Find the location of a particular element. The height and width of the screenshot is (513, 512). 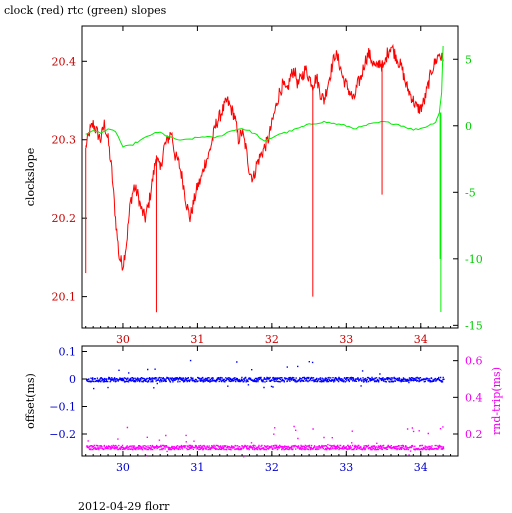

y-tick-label: 20.2 is located at coordinates (64, 218).